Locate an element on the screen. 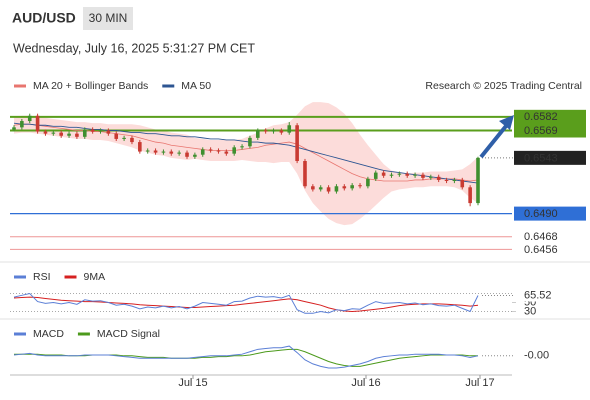 The height and width of the screenshot is (400, 590). arrow-shaft is located at coordinates (493, 141).